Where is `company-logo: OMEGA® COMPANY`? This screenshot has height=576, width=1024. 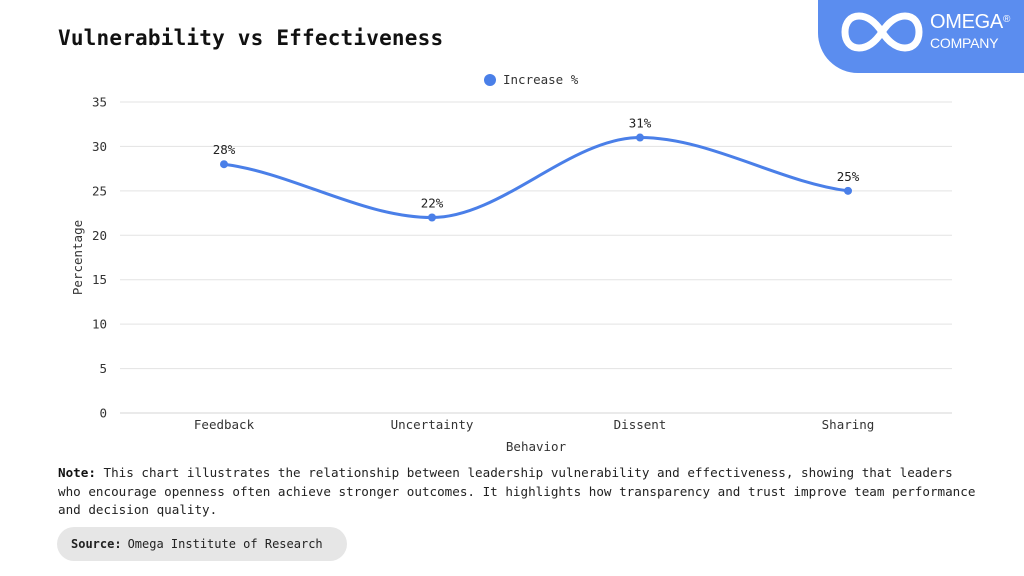 company-logo: OMEGA® COMPANY is located at coordinates (921, 36).